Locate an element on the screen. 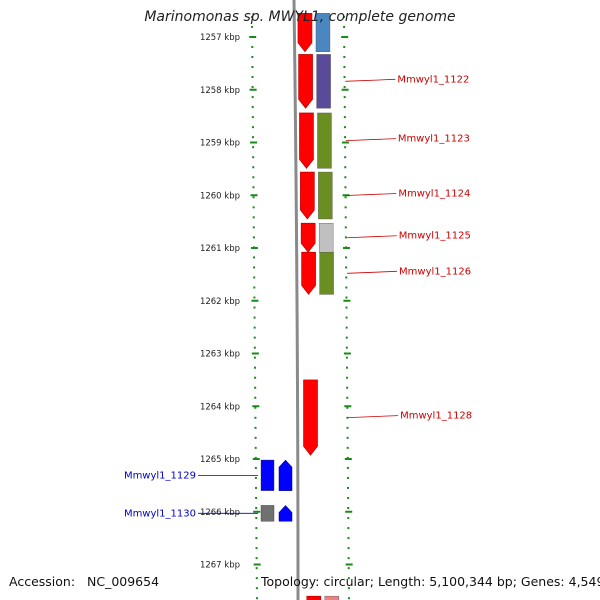 The image size is (600, 600). axis-tick-label: 1257 kbp is located at coordinates (220, 38).